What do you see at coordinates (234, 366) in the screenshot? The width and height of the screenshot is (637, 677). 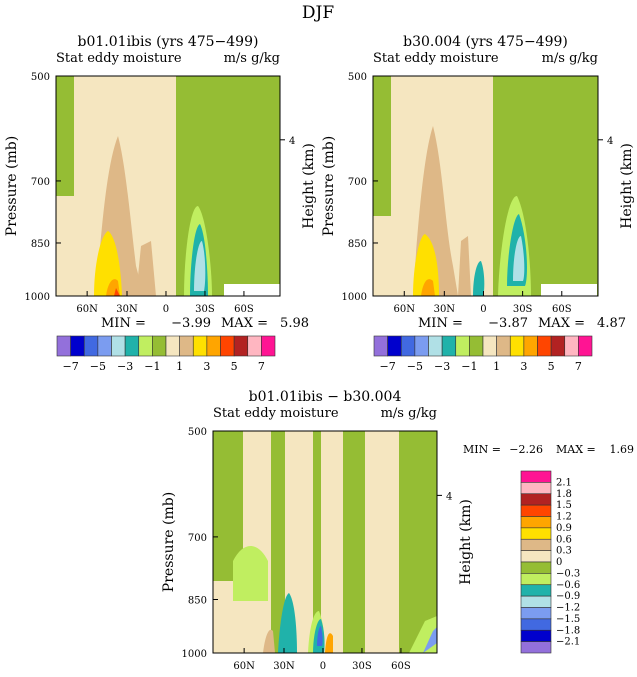 I see `colorbar-label: 5` at bounding box center [234, 366].